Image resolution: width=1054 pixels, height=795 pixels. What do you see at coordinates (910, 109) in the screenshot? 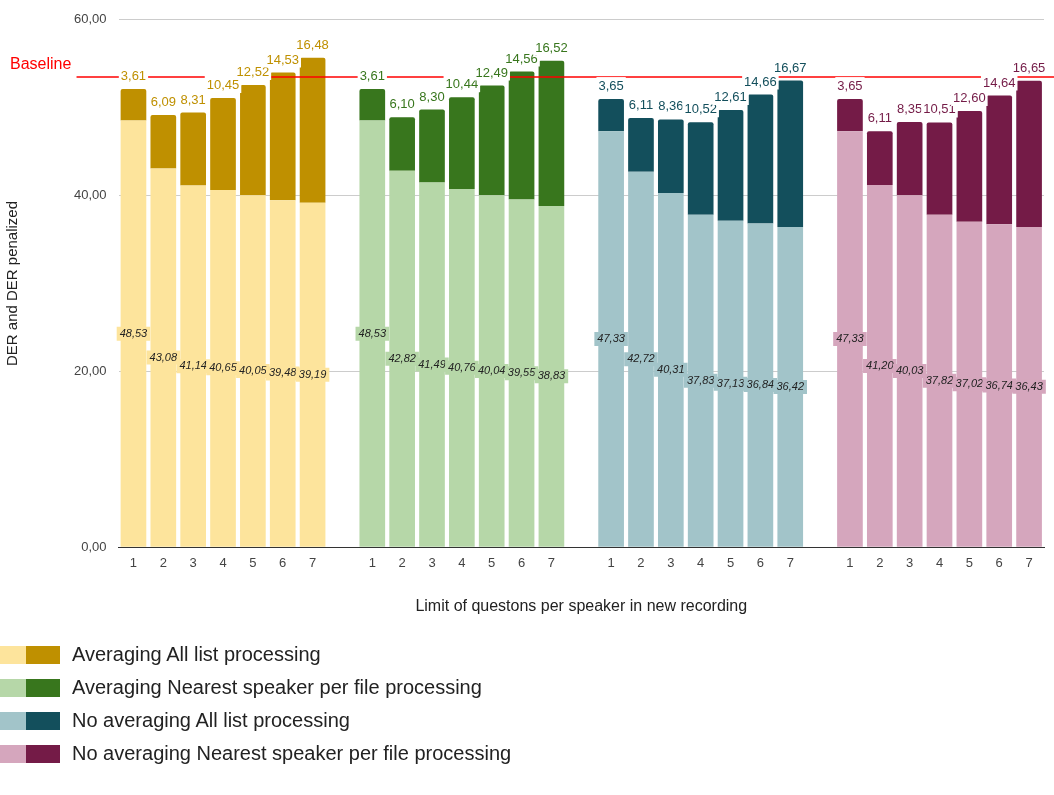
I see `data-label: 8,35` at bounding box center [910, 109].